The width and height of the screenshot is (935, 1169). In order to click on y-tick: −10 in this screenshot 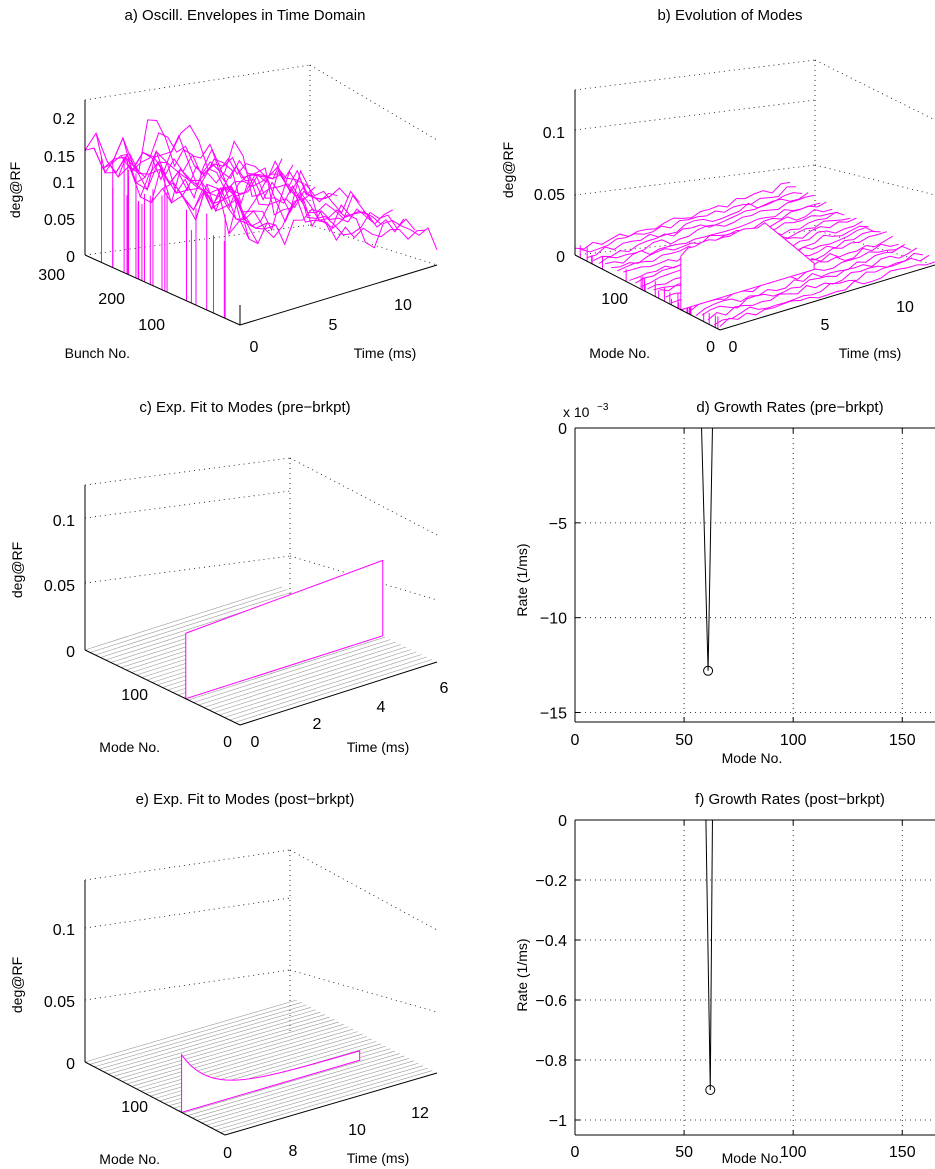, I will do `click(553, 619)`.